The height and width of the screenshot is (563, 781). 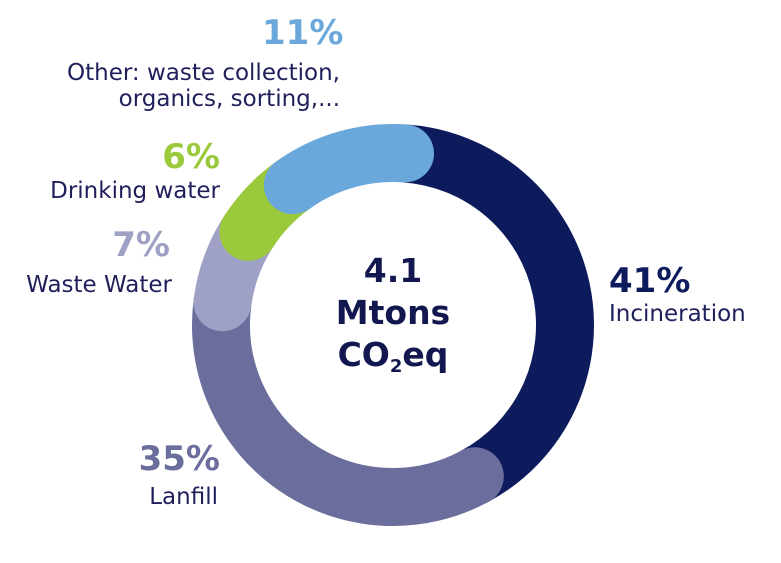 I want to click on center-value: 4.1, so click(x=393, y=270).